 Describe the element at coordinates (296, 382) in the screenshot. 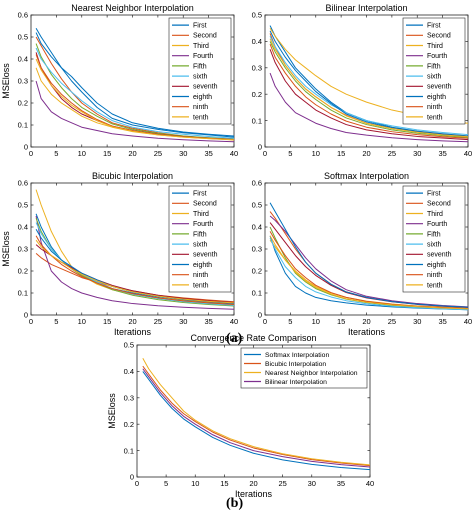

I see `legend-label: Bilinear Interpolation` at that location.